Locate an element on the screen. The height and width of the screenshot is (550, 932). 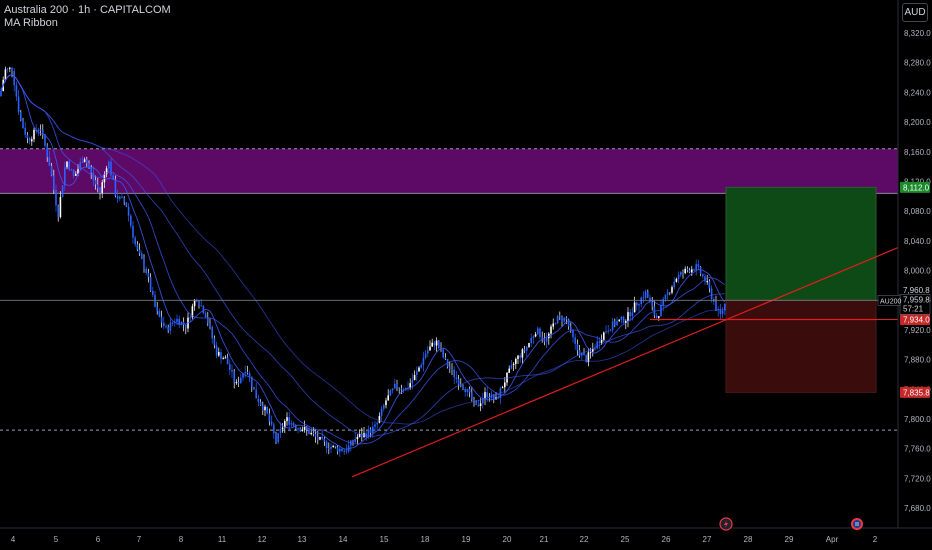
resistance-zone is located at coordinates (449, 171).